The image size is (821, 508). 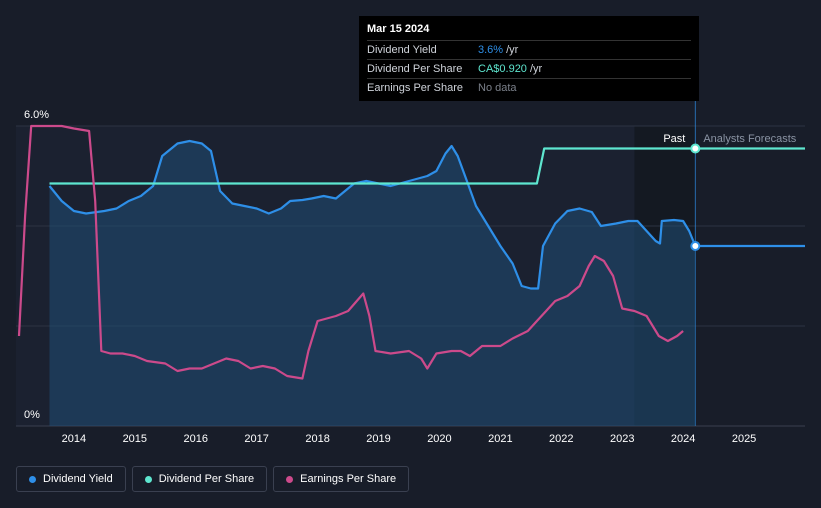 What do you see at coordinates (502, 69) in the screenshot?
I see `tooltip-row-value: CA$0.920` at bounding box center [502, 69].